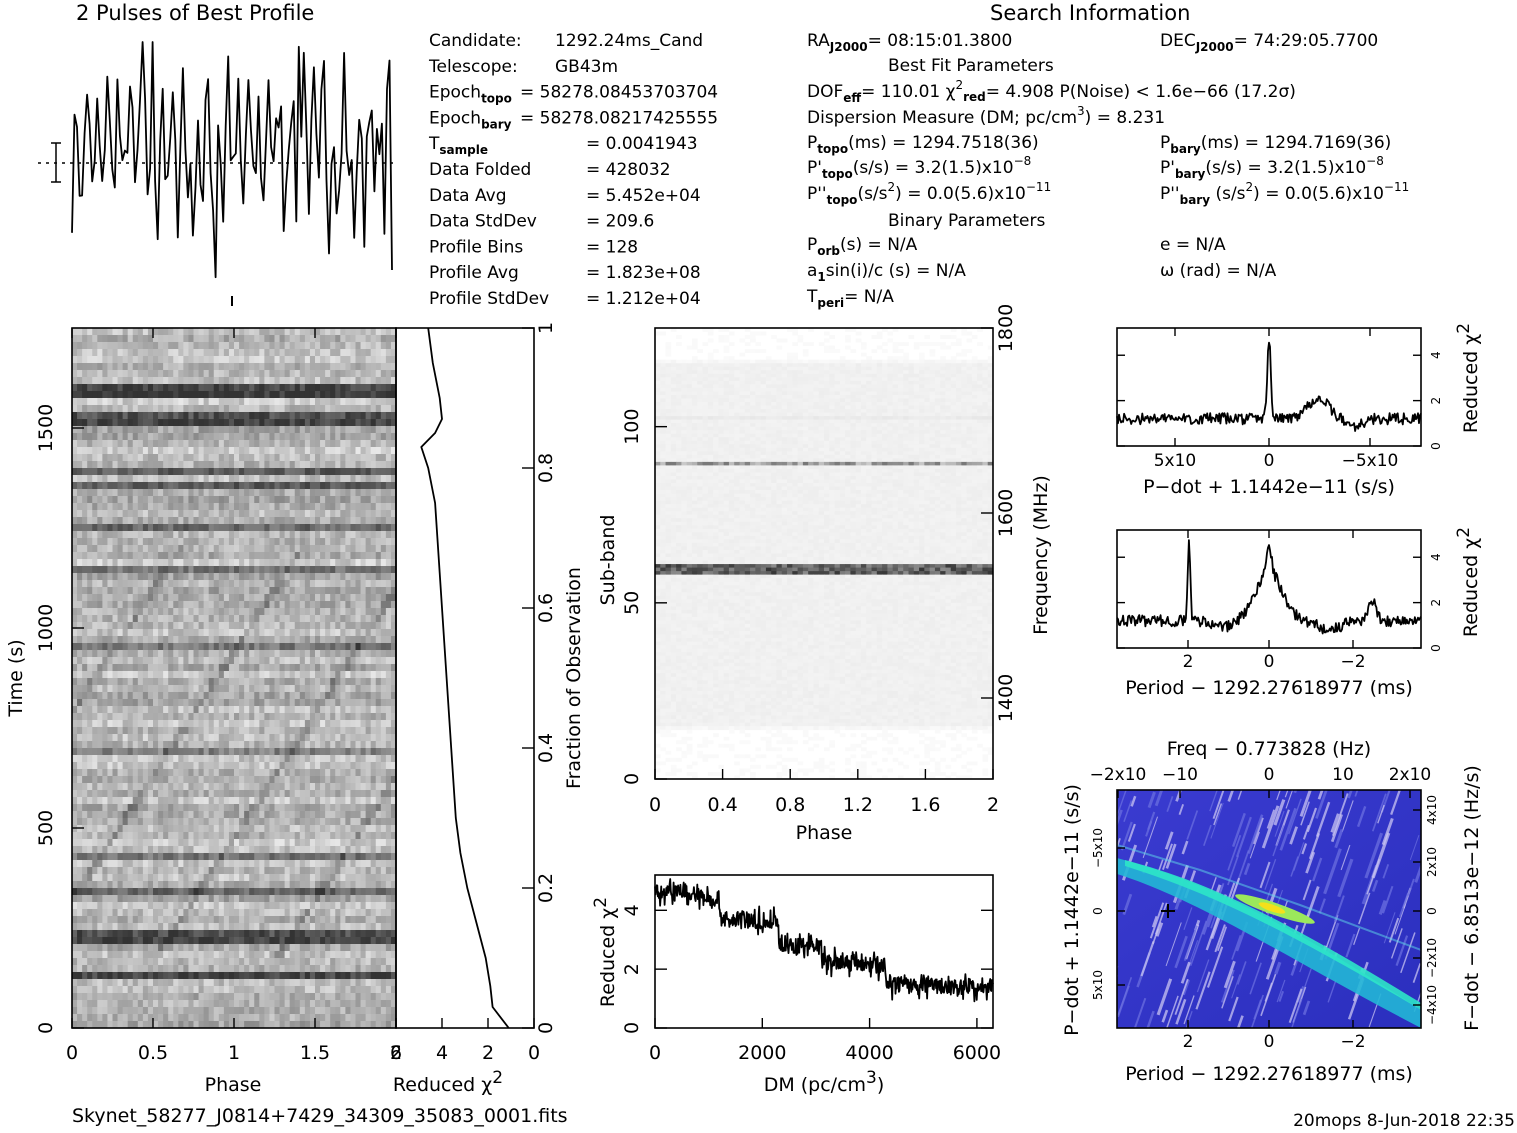 Image resolution: width=1517 pixels, height=1133 pixels. I want to click on porb: Porb(s) = N/A, so click(862, 246).